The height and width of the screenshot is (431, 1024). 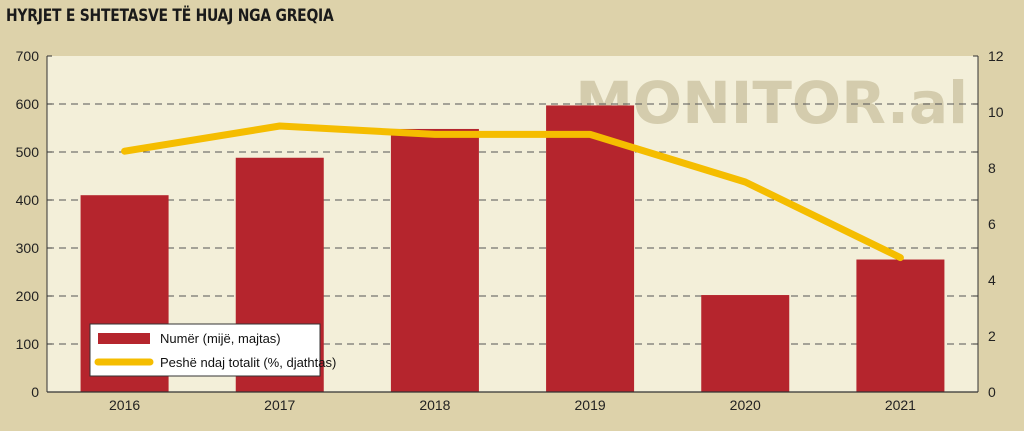 I want to click on chart-title: HYRJET E SHTETASVE TË HUAJ NGA GREQIA, so click(x=170, y=16).